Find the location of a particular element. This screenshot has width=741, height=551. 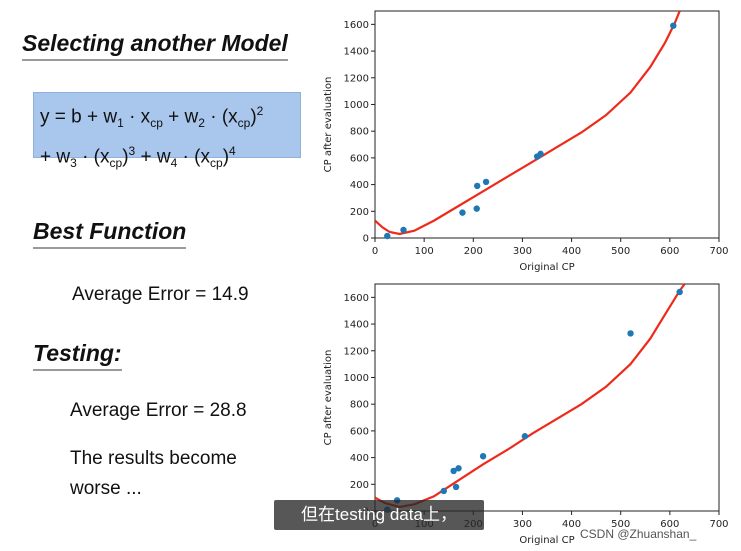

results-line-1: The results become is located at coordinates (153, 458).